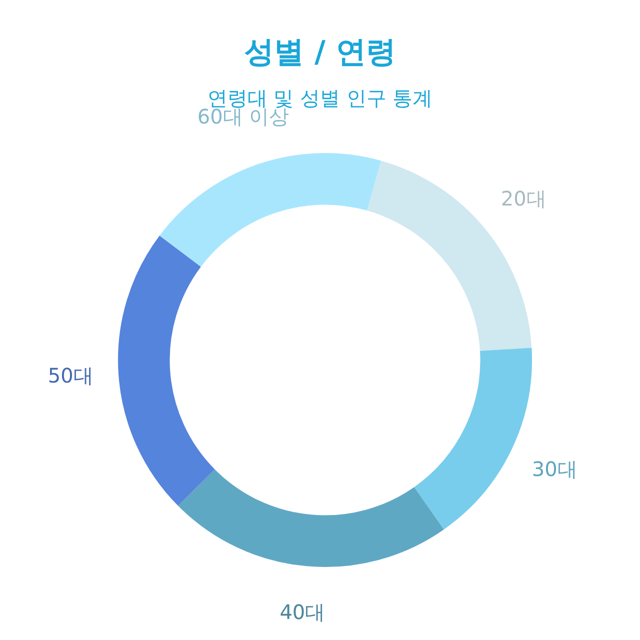 This screenshot has height=640, width=640. Describe the element at coordinates (555, 469) in the screenshot. I see `slice-label: 30대` at that location.